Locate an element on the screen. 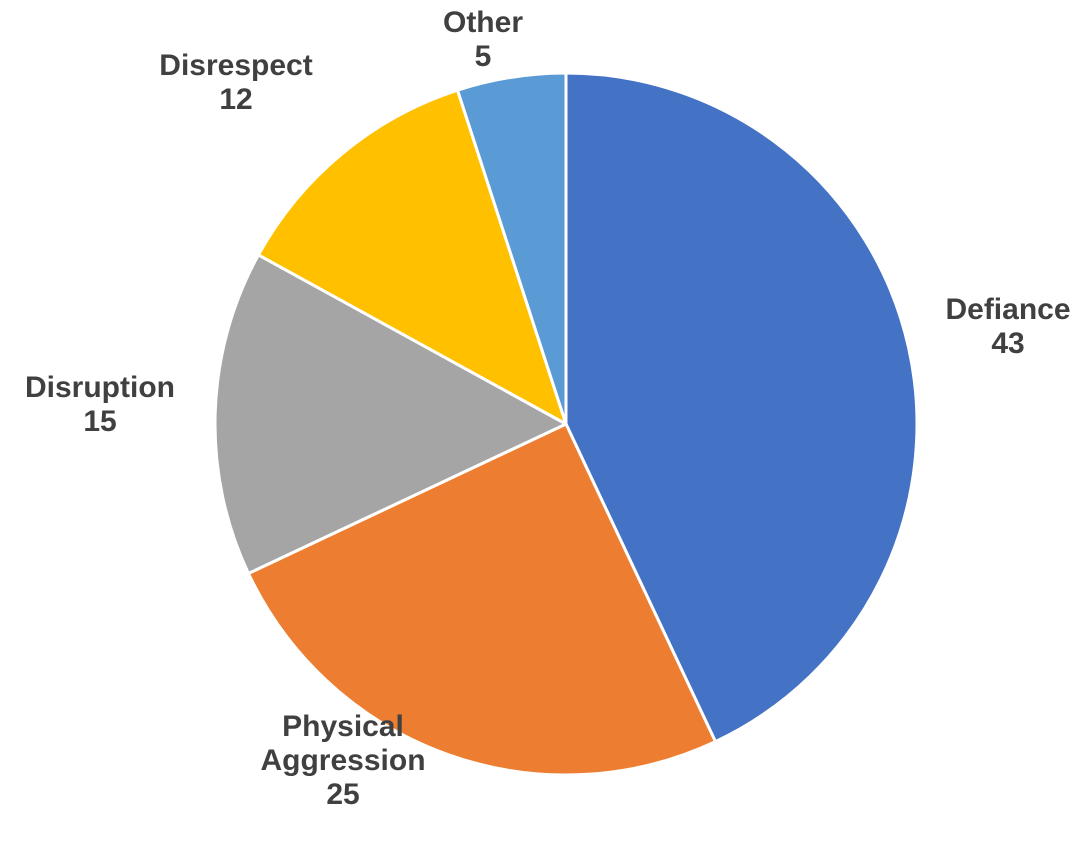  slice-category-label: Disruption is located at coordinates (100, 387).